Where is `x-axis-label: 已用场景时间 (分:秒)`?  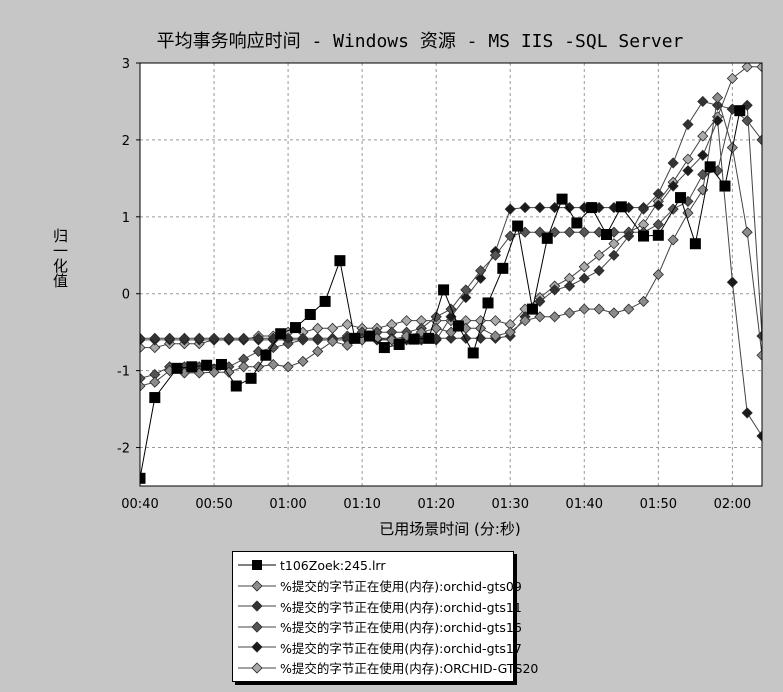 x-axis-label: 已用场景时间 (分:秒) is located at coordinates (450, 529).